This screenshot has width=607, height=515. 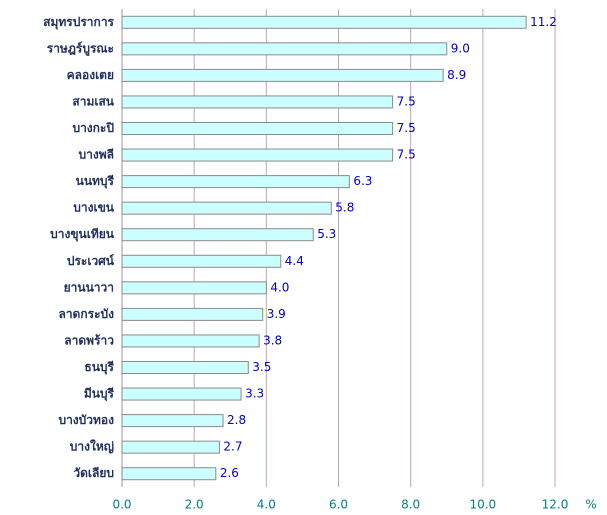 What do you see at coordinates (82, 234) in the screenshot?
I see `y-tick-label: บางขุนเทียน` at bounding box center [82, 234].